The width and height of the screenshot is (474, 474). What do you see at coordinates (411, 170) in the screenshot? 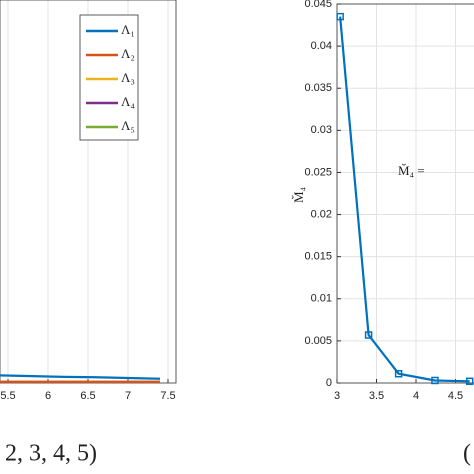
I see `annotation: M̆₄ =` at bounding box center [411, 170].